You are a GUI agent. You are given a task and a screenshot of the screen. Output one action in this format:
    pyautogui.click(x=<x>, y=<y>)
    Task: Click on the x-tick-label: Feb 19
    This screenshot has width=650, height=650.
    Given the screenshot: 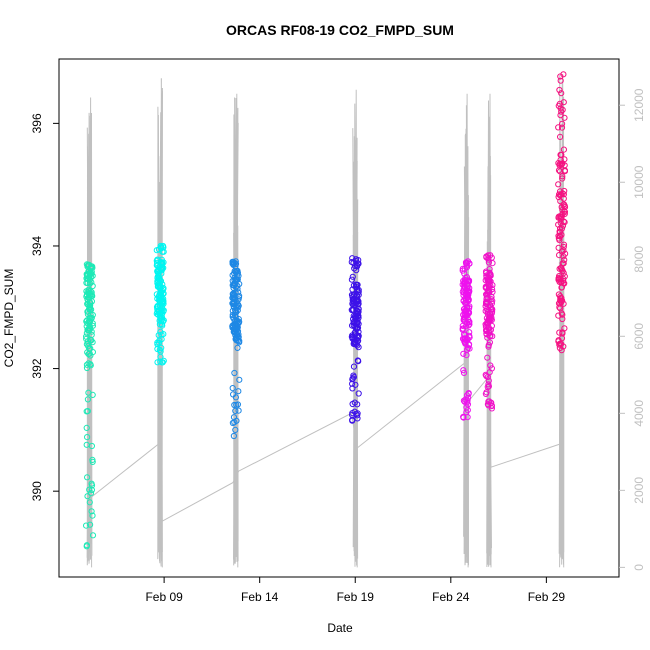 What is the action you would take?
    pyautogui.click(x=356, y=597)
    